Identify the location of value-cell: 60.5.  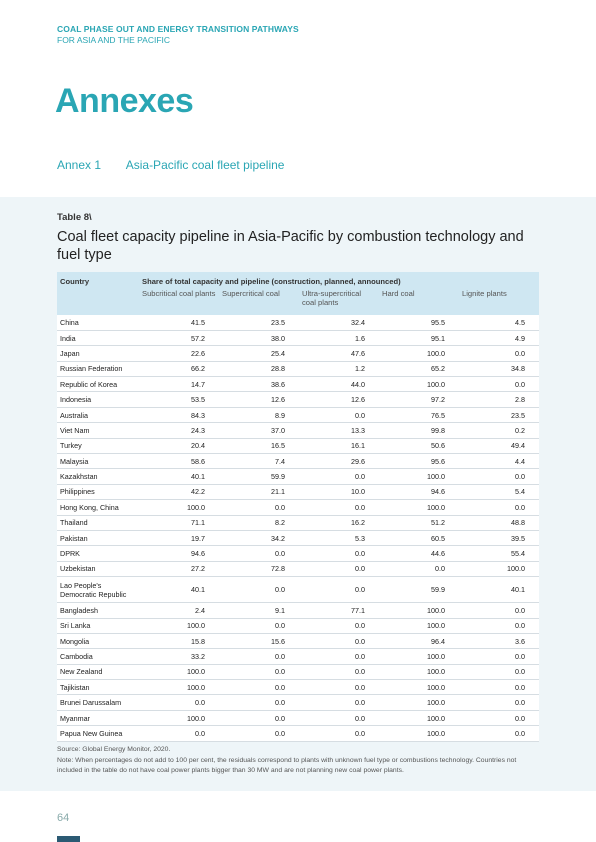
(419, 537).